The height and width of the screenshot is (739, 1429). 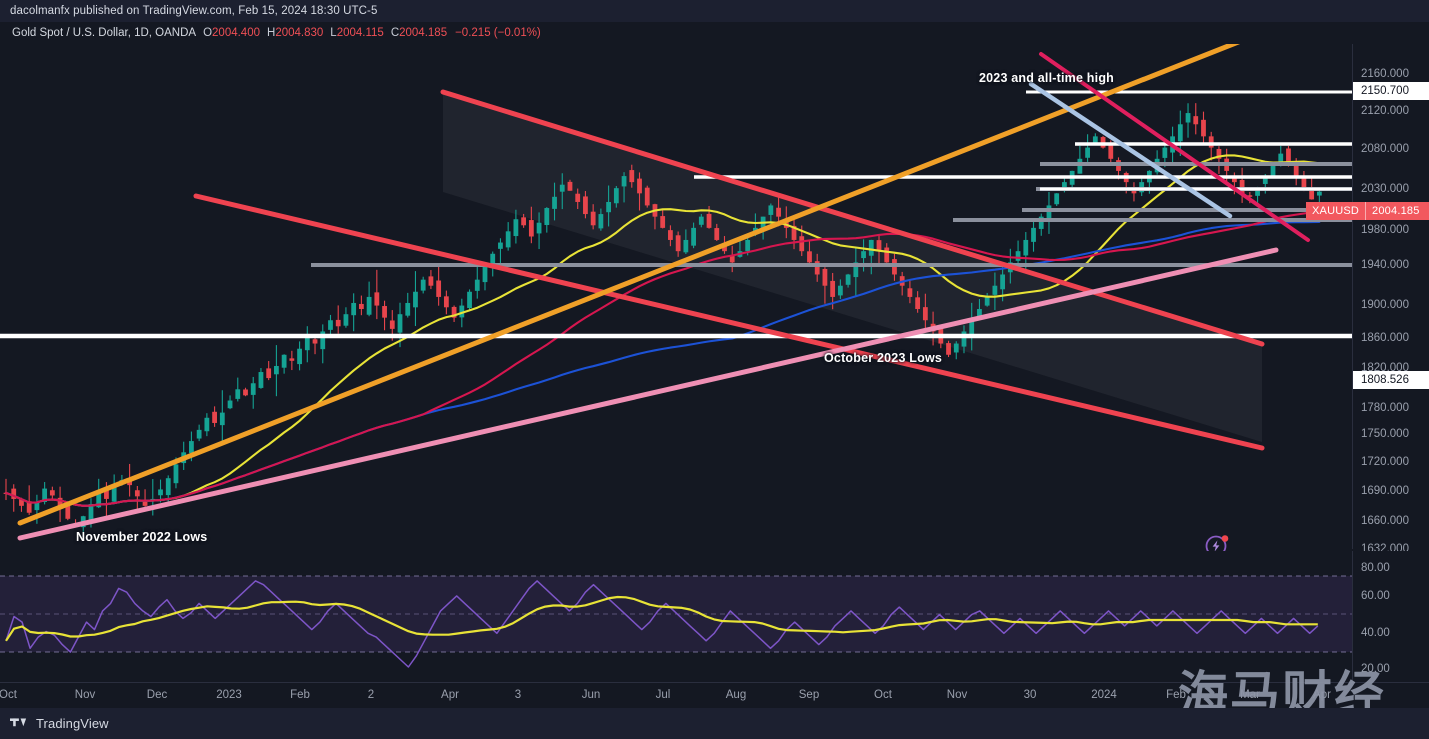 I want to click on tradingview-logo: TradingView, so click(x=59, y=723).